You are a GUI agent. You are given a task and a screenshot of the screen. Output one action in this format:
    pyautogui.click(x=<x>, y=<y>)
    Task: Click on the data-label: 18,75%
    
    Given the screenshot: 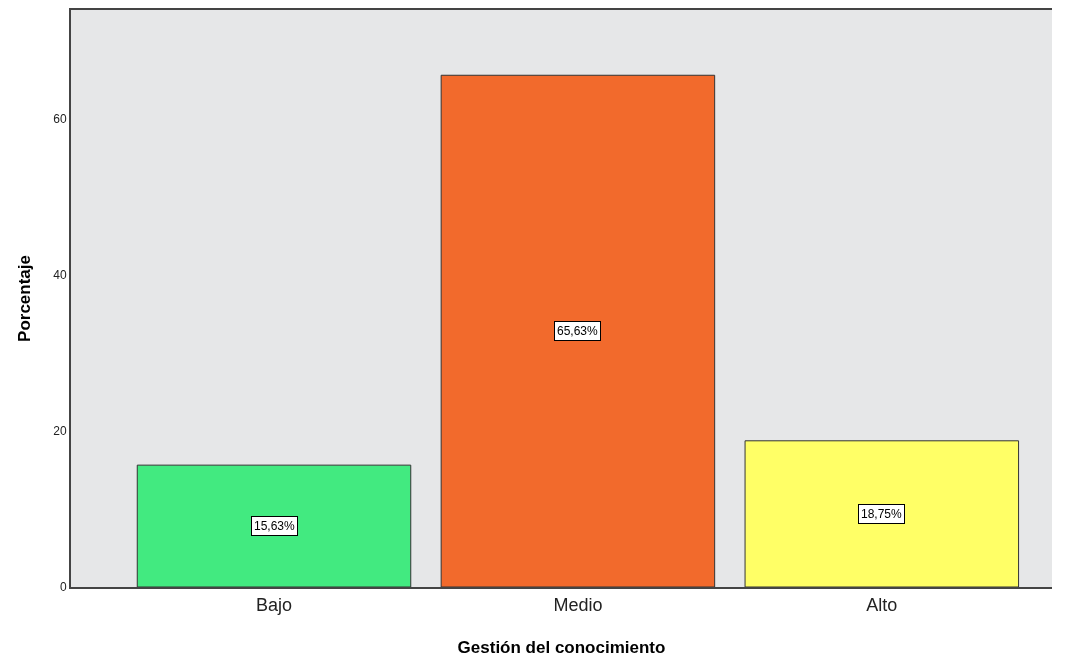 What is the action you would take?
    pyautogui.click(x=882, y=514)
    